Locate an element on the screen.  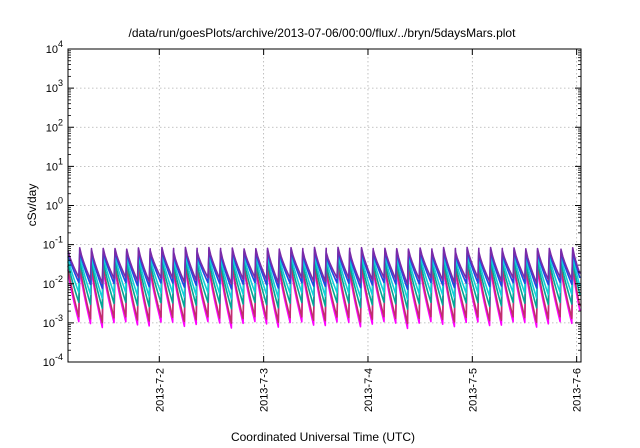
y-tick-label: 10² is located at coordinates (54, 125).